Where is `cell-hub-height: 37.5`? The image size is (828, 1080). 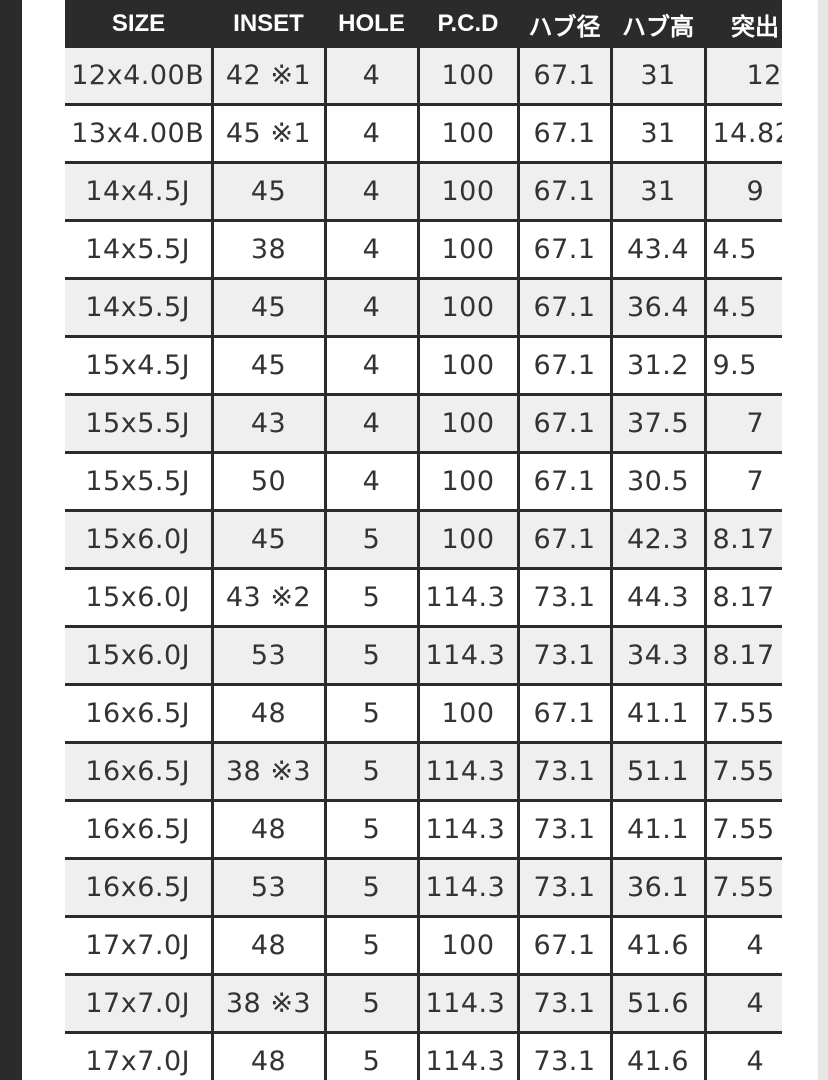 cell-hub-height: 37.5 is located at coordinates (658, 424).